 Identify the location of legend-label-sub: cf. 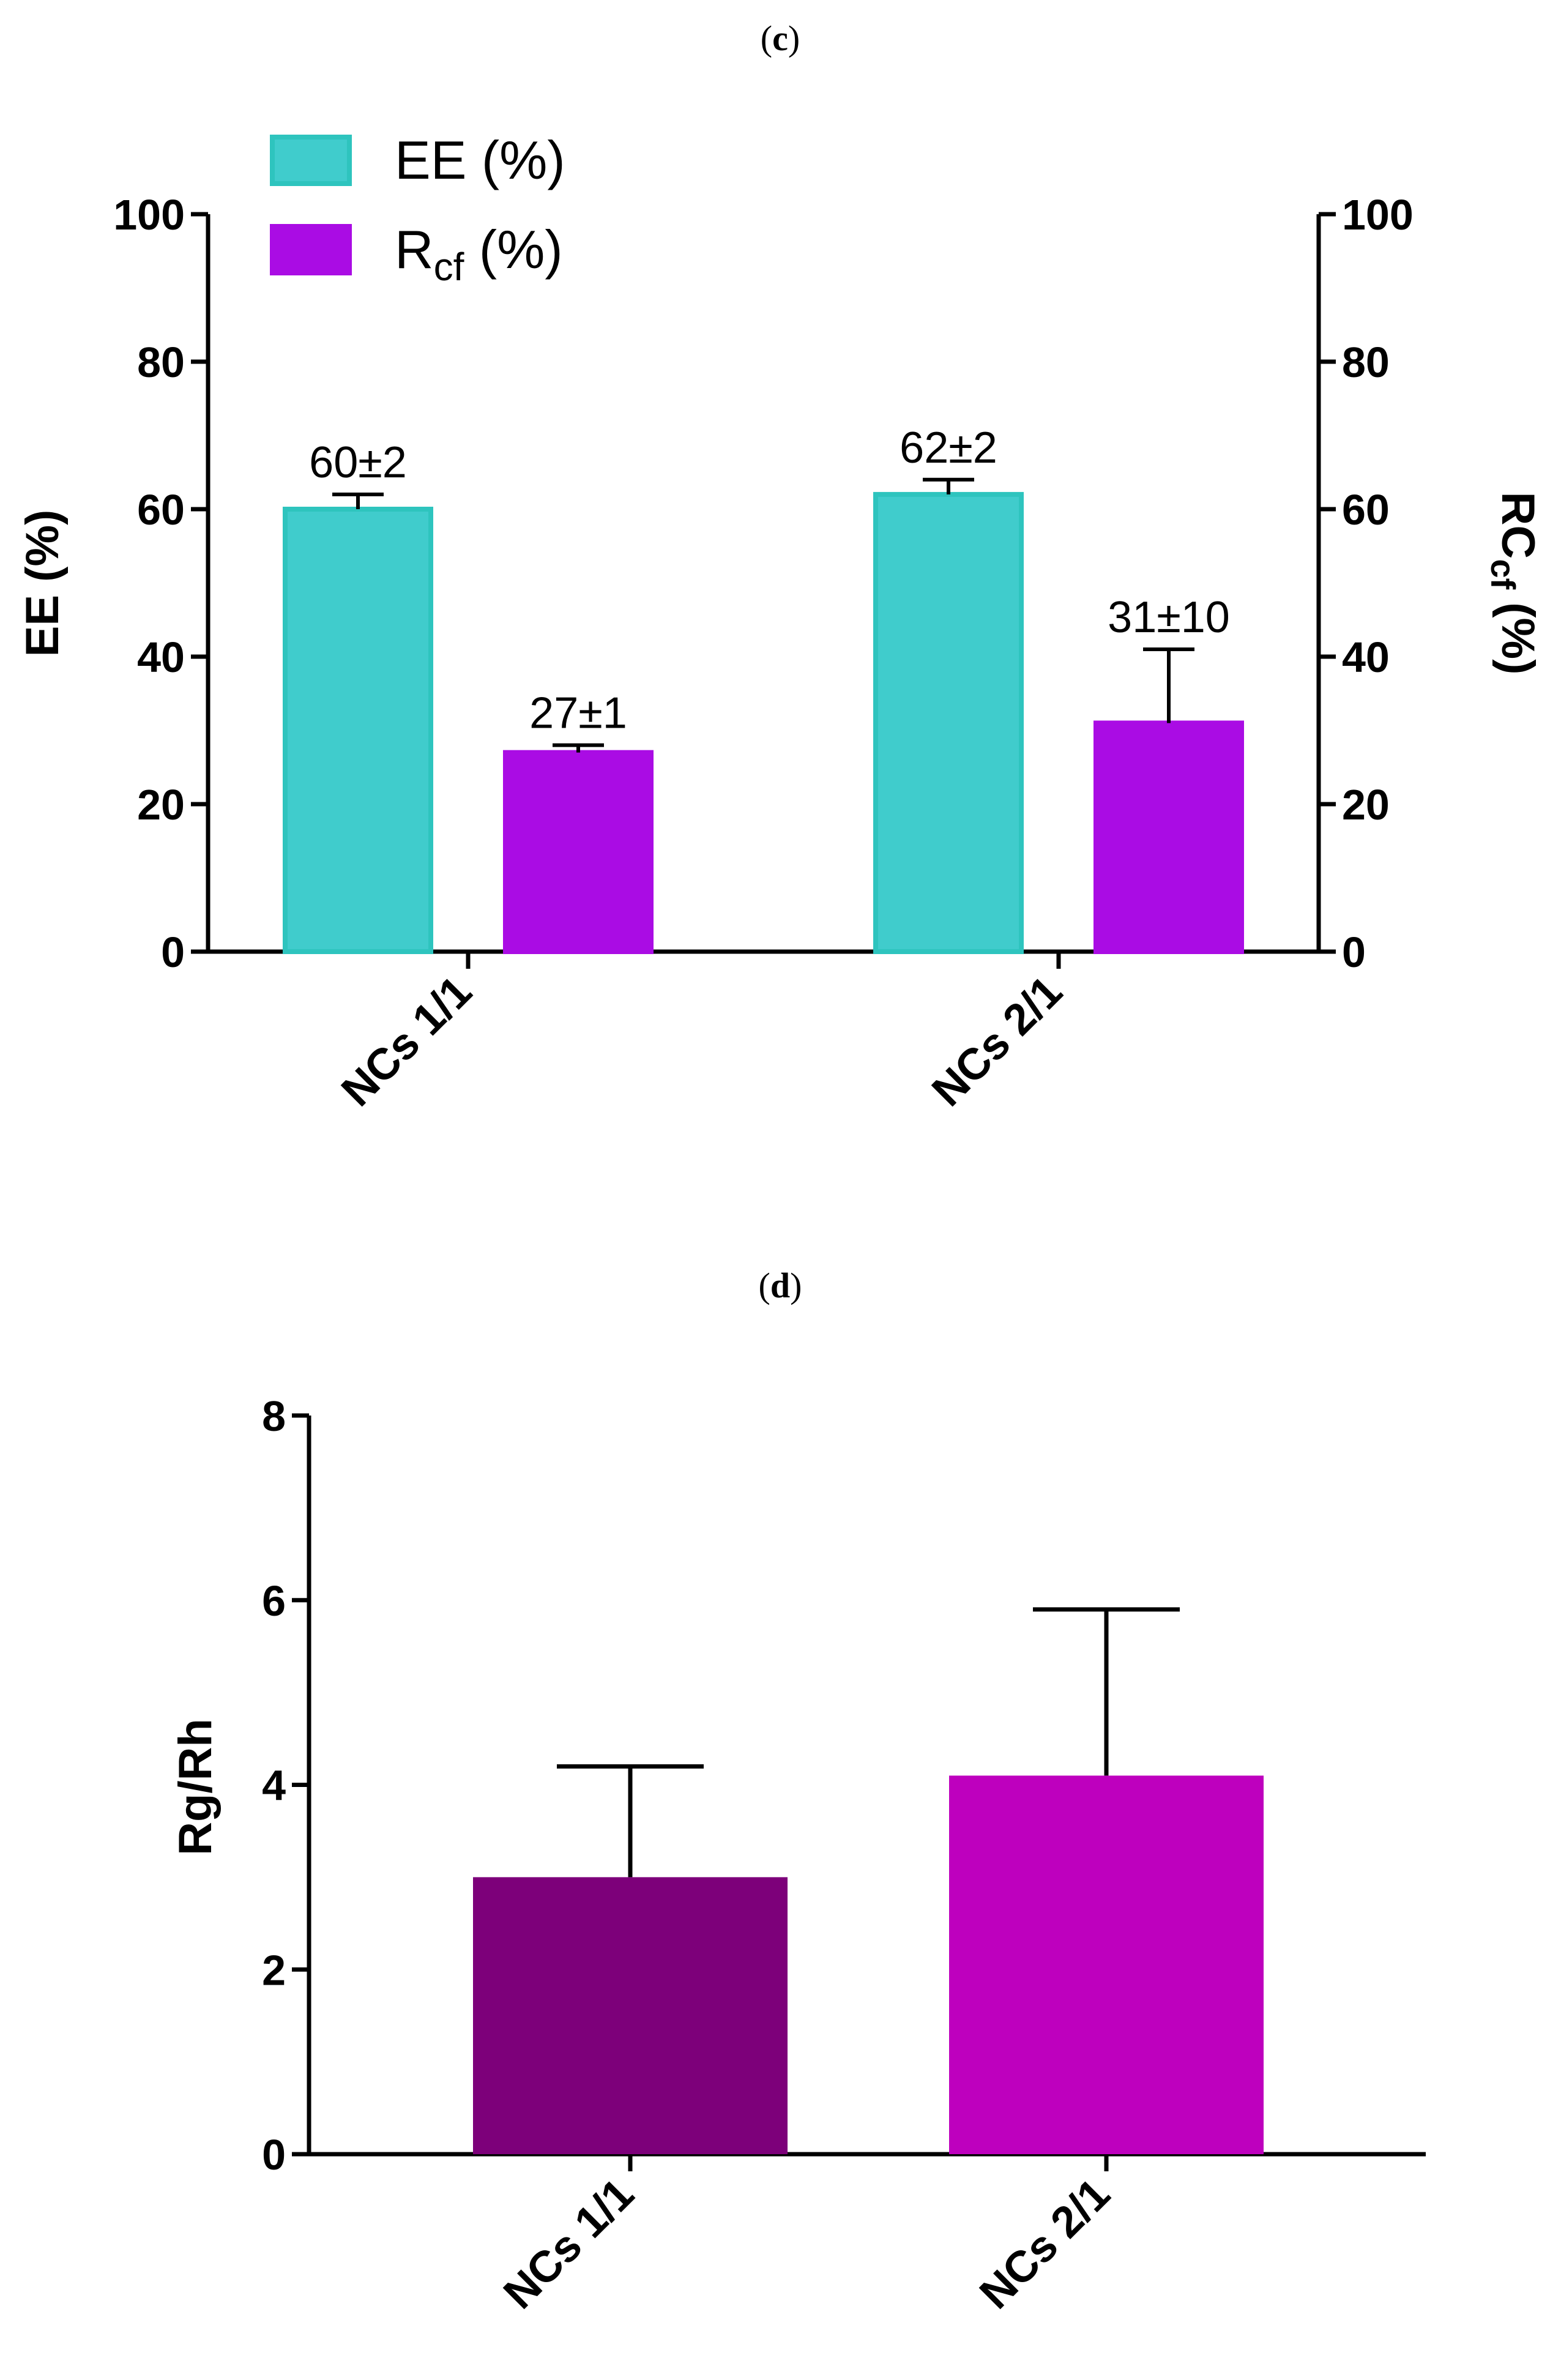
(449, 267).